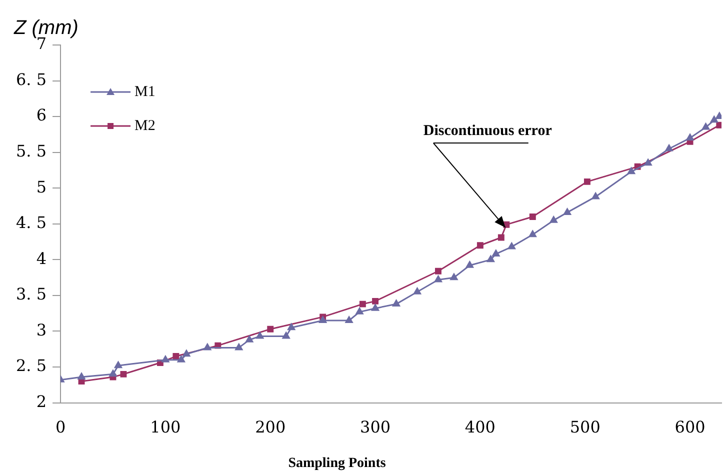  I want to click on y-tick-label: 4, so click(41, 258).